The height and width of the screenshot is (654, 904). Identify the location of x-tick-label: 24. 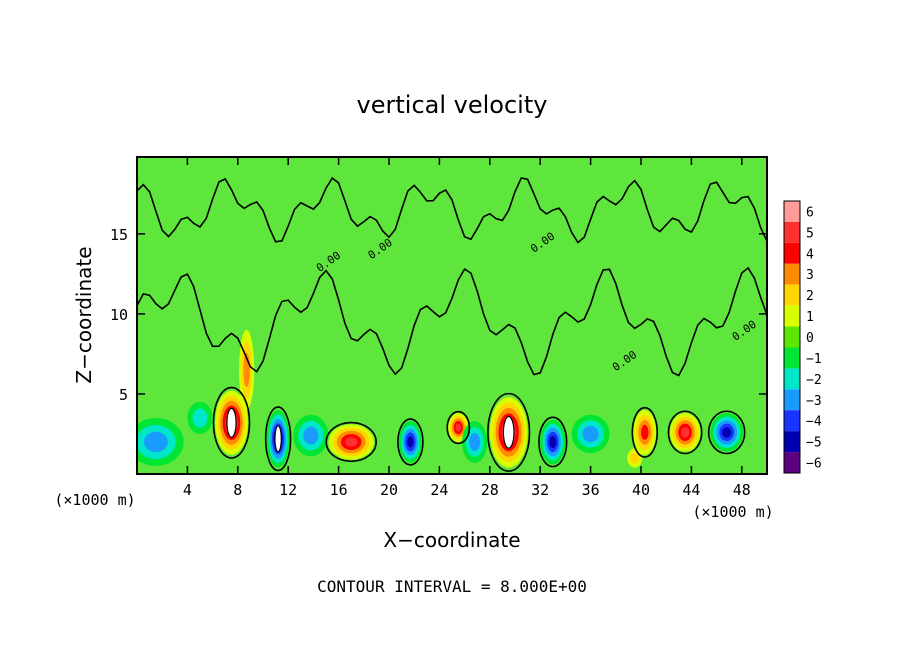
(439, 490).